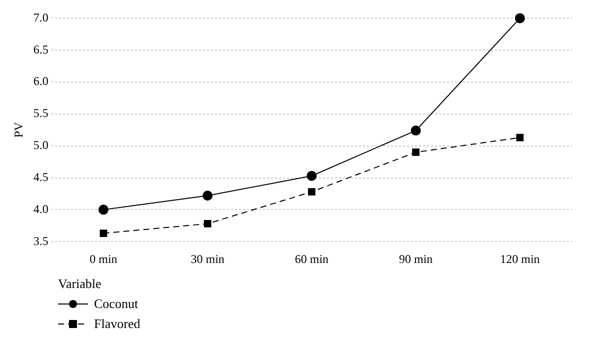 The height and width of the screenshot is (349, 600). Describe the element at coordinates (311, 259) in the screenshot. I see `x-tick-label: 60 min` at that location.